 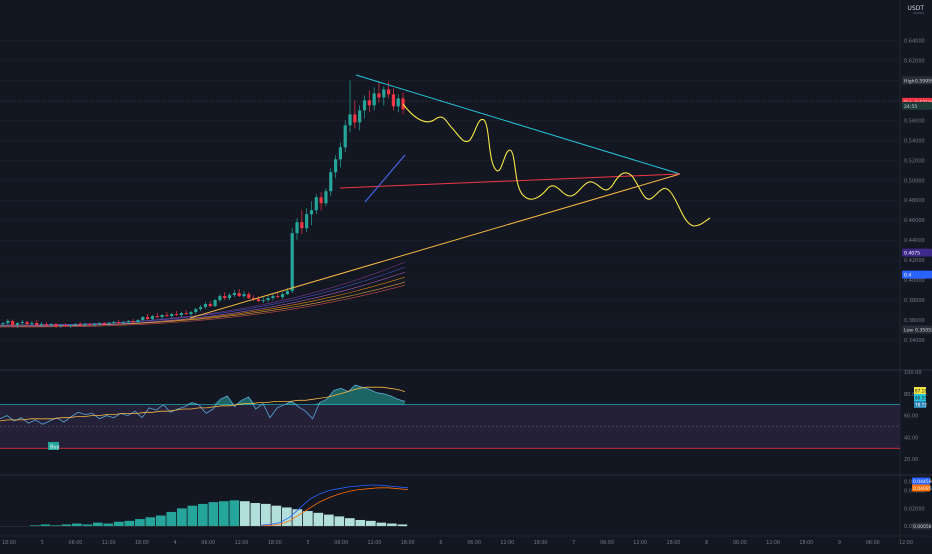 What do you see at coordinates (914, 41) in the screenshot?
I see `price-tick-label: 0.64000` at bounding box center [914, 41].